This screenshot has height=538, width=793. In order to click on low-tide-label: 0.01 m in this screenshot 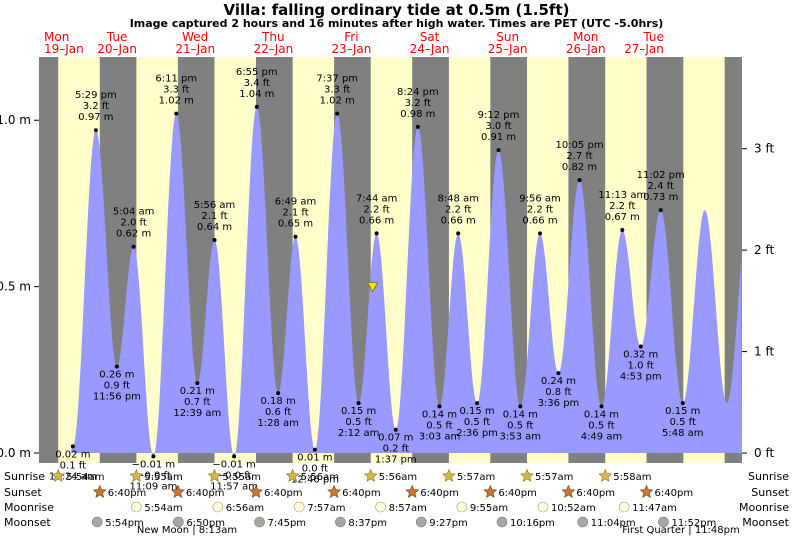, I will do `click(314, 458)`.